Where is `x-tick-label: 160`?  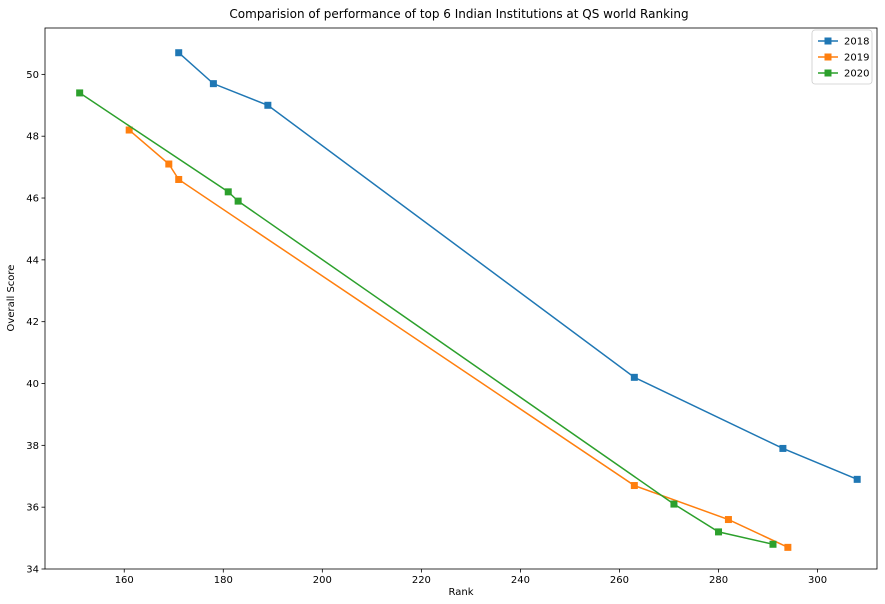 x-tick-label: 160 is located at coordinates (124, 580).